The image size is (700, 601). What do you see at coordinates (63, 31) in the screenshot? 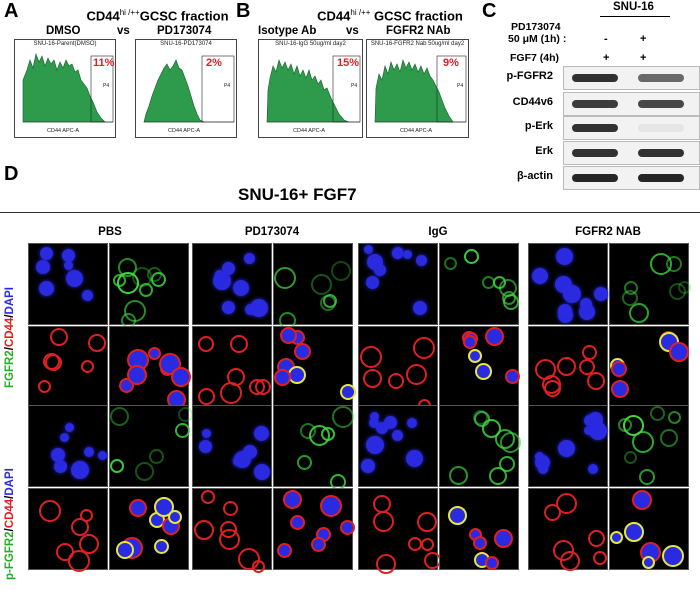
I see `panel-a-cond1: DMSO` at bounding box center [63, 31].